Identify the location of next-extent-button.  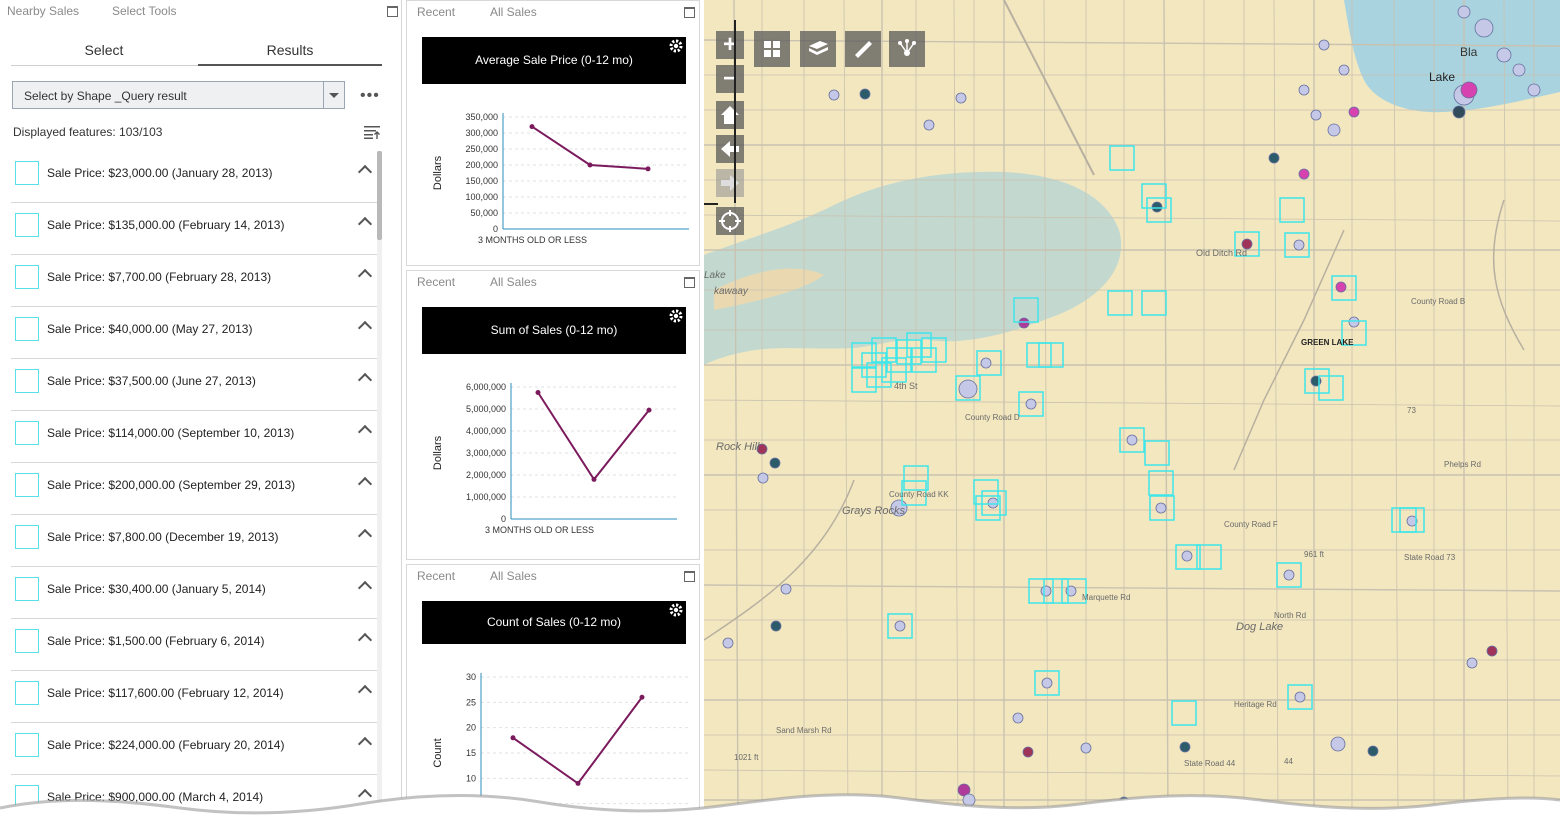
(730, 183).